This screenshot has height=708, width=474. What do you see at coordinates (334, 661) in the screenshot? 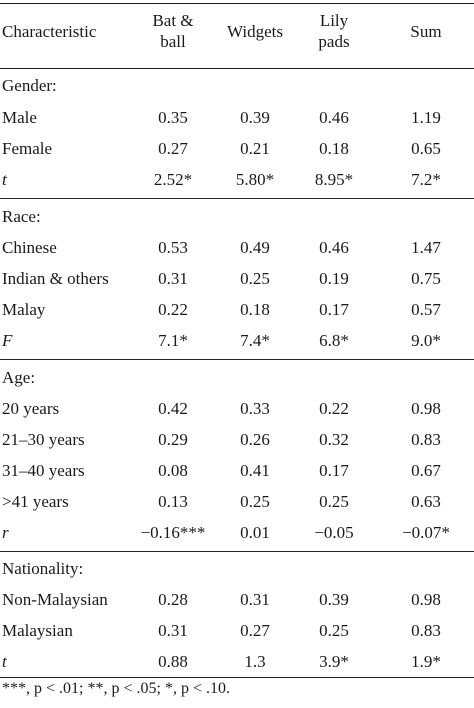
I see `cell-lily-pads: 3.9*` at bounding box center [334, 661].